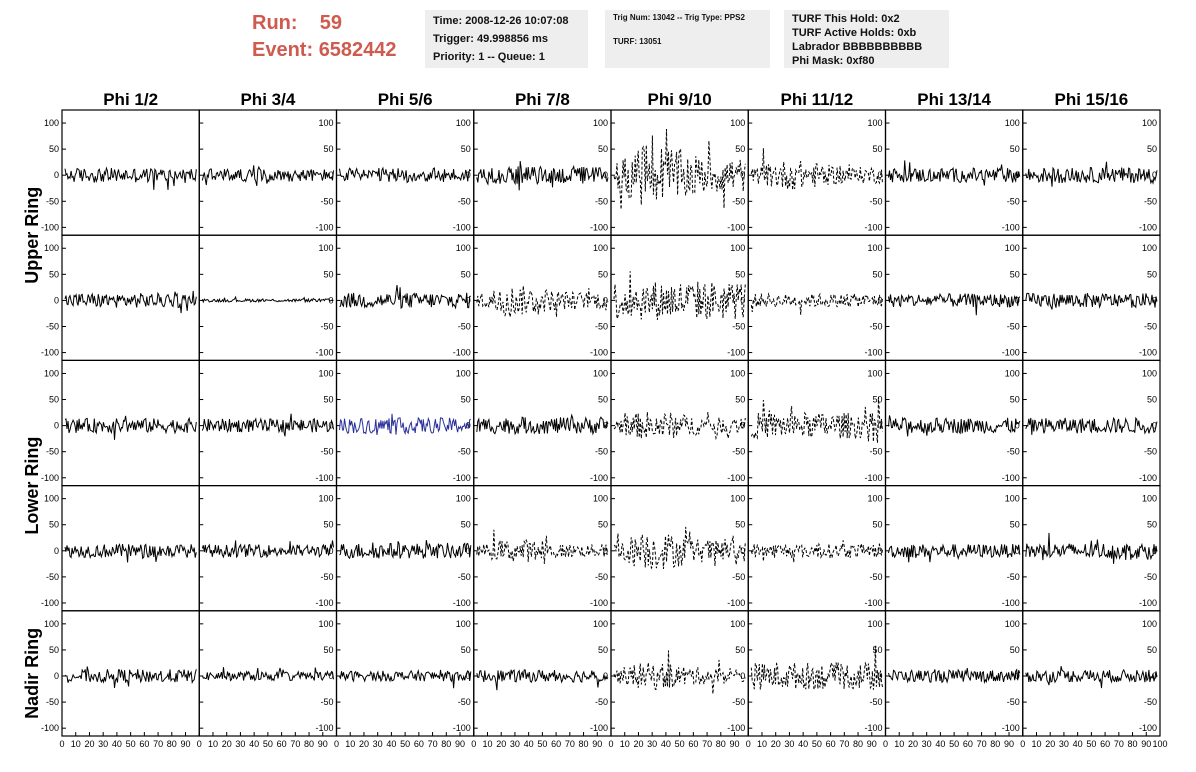  Describe the element at coordinates (283, 50) in the screenshot. I see `event-label: Event:` at that location.